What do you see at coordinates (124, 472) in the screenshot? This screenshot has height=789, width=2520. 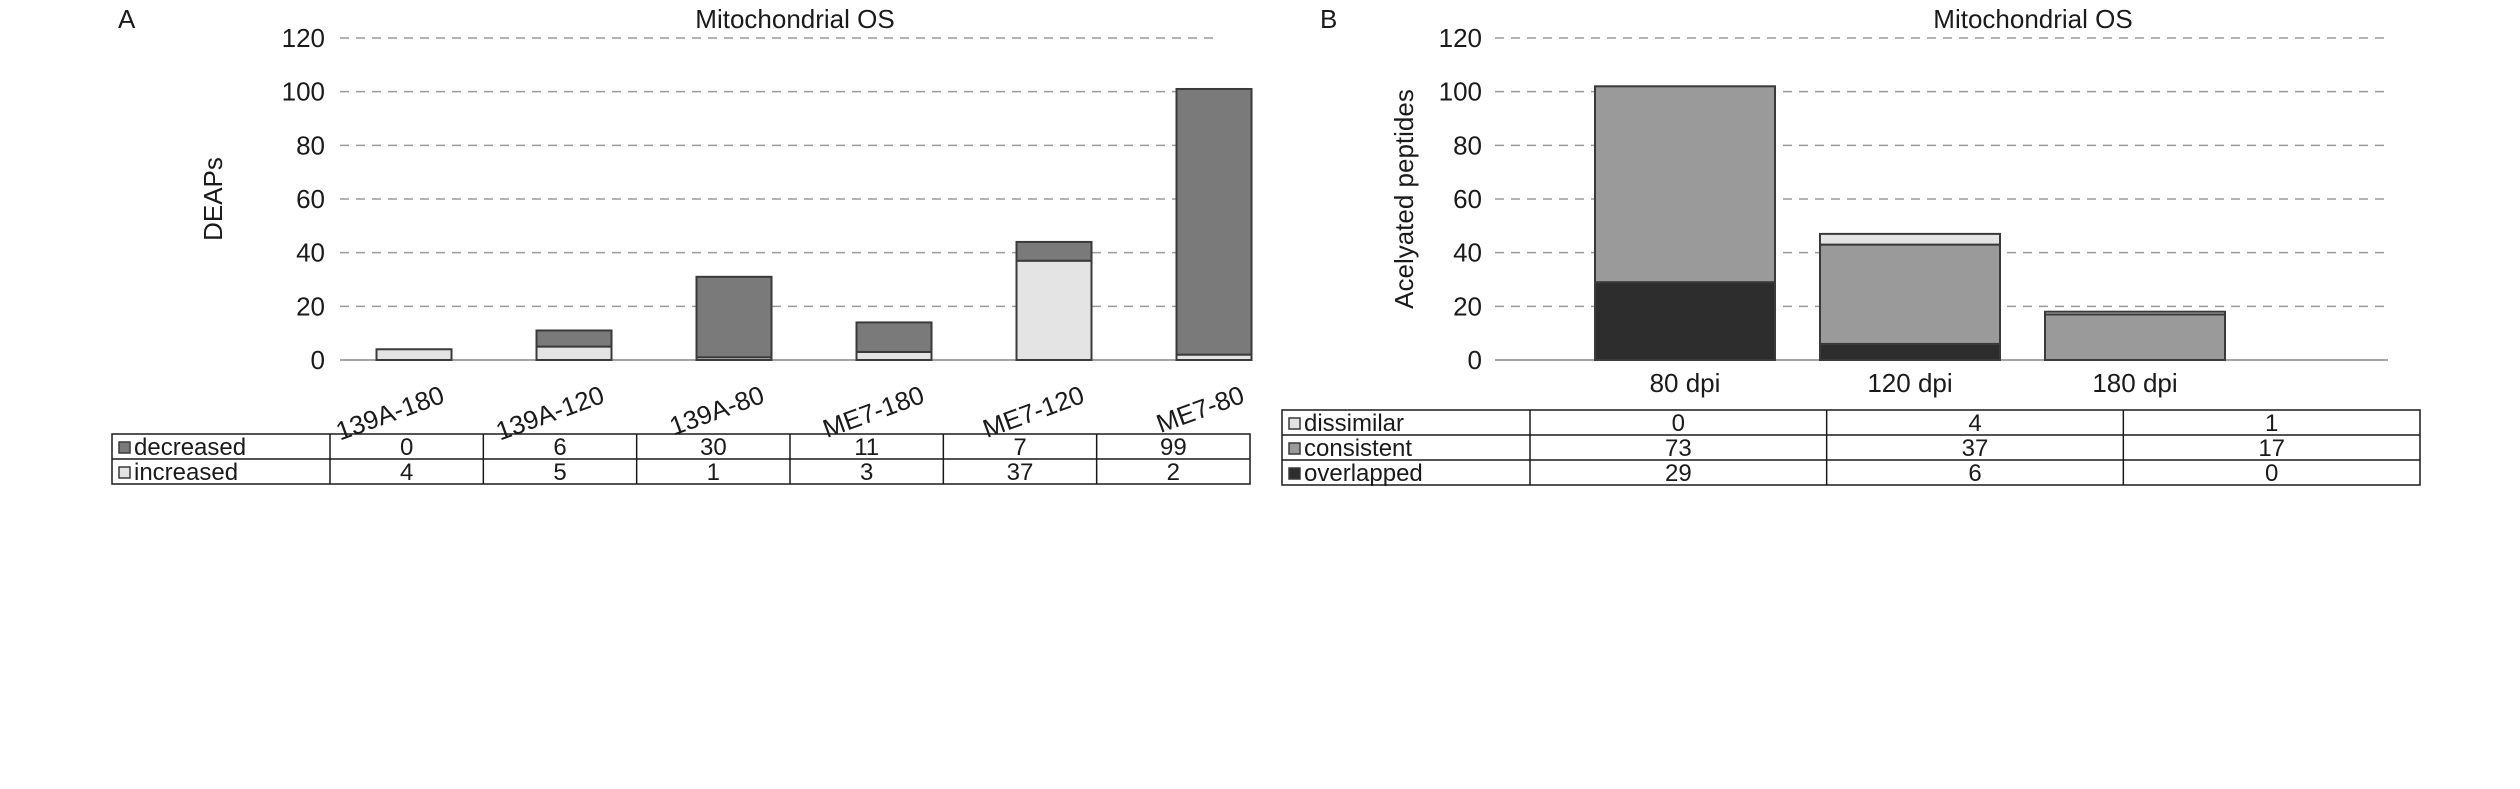 I see `panel-a-legend-swatch-increased` at bounding box center [124, 472].